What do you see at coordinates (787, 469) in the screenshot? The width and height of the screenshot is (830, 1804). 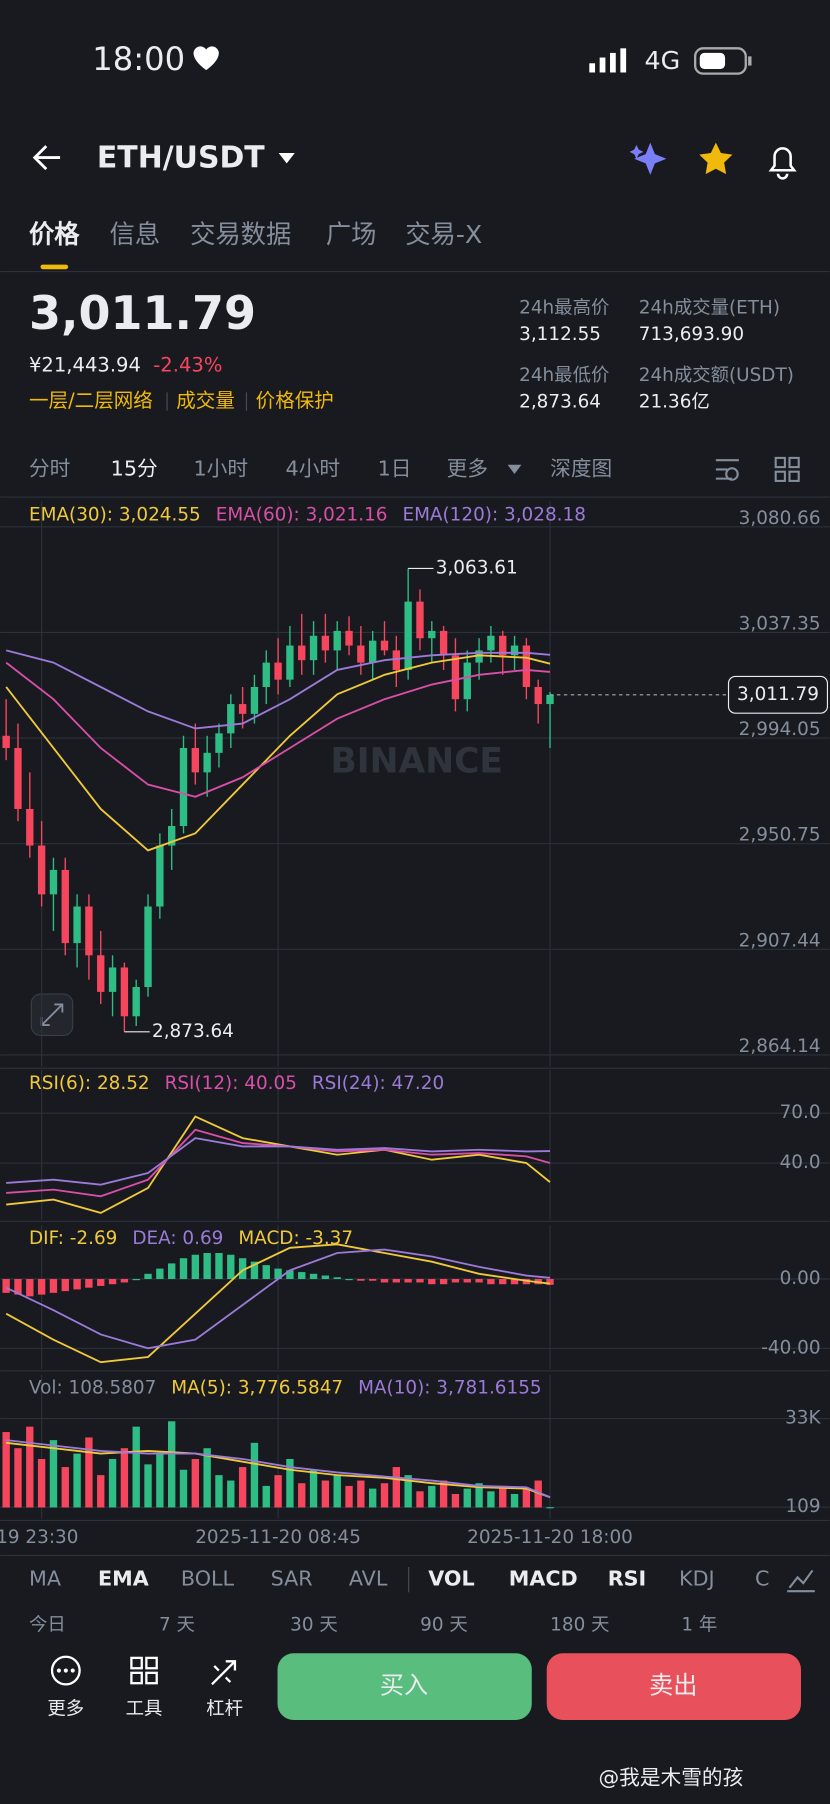 I see `layout-icon` at bounding box center [787, 469].